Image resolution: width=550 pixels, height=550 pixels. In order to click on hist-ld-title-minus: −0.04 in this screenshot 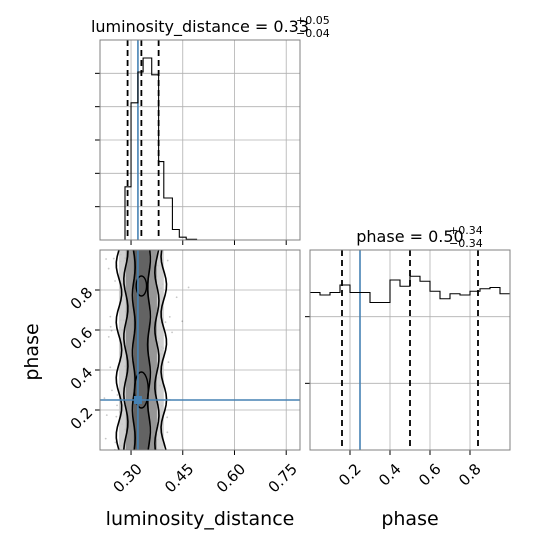, I will do `click(313, 33)`.